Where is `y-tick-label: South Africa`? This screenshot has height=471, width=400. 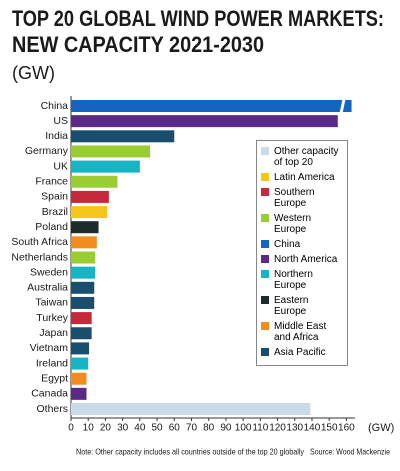 y-tick-label: South Africa is located at coordinates (39, 242).